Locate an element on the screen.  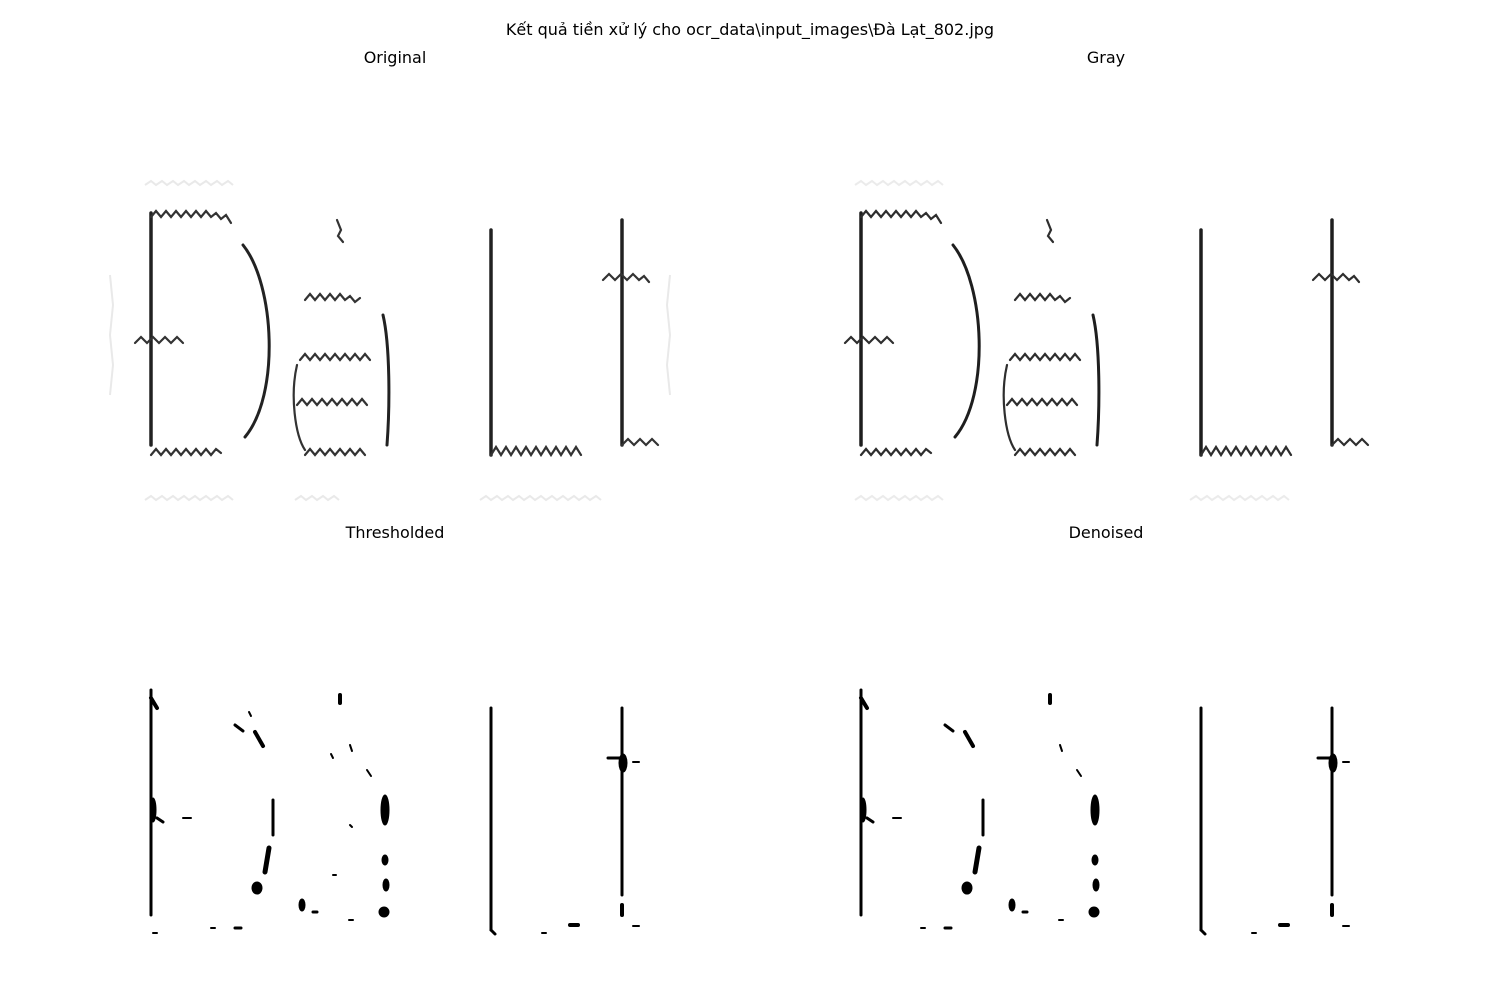
panel-image-thresholded is located at coordinates (390, 820).